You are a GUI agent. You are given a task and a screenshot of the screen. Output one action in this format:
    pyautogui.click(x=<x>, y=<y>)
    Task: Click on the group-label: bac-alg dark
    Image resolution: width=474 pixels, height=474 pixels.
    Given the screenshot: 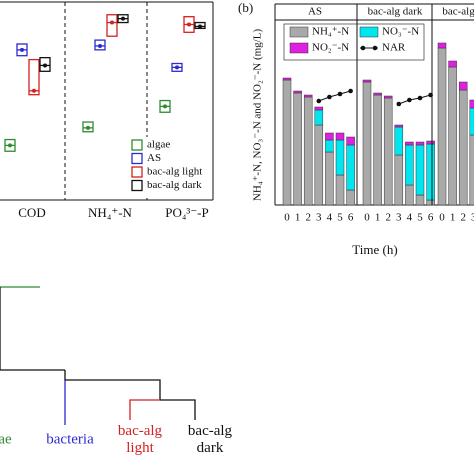 What is the action you would take?
    pyautogui.click(x=395, y=12)
    